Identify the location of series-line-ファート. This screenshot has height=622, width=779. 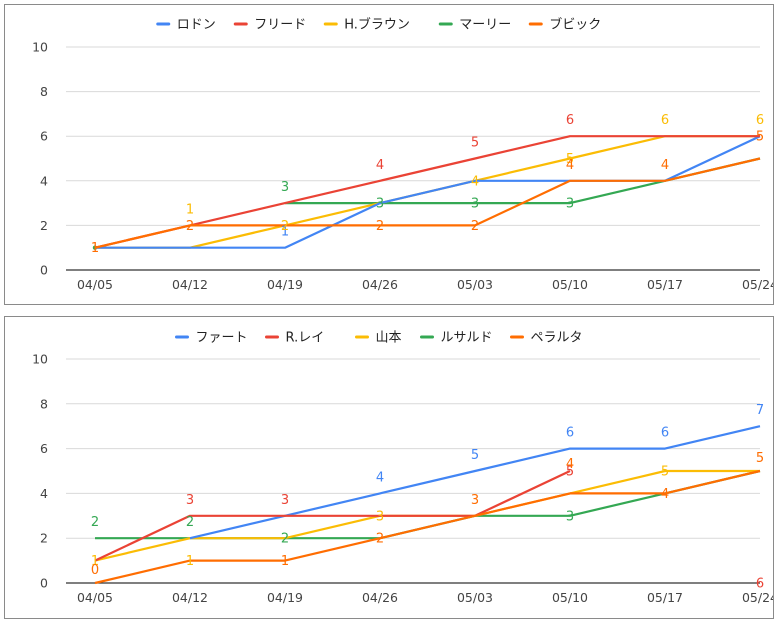
(475, 482).